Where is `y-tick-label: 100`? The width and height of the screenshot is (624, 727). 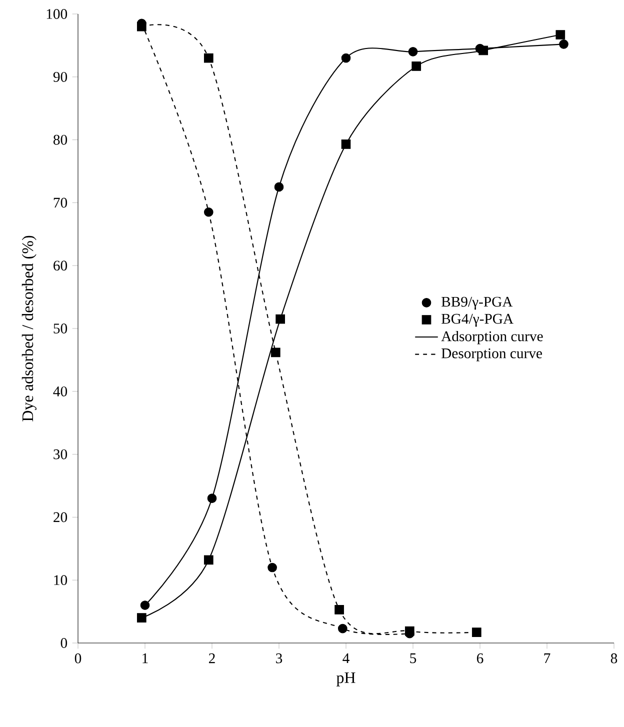 y-tick-label: 100 is located at coordinates (57, 14).